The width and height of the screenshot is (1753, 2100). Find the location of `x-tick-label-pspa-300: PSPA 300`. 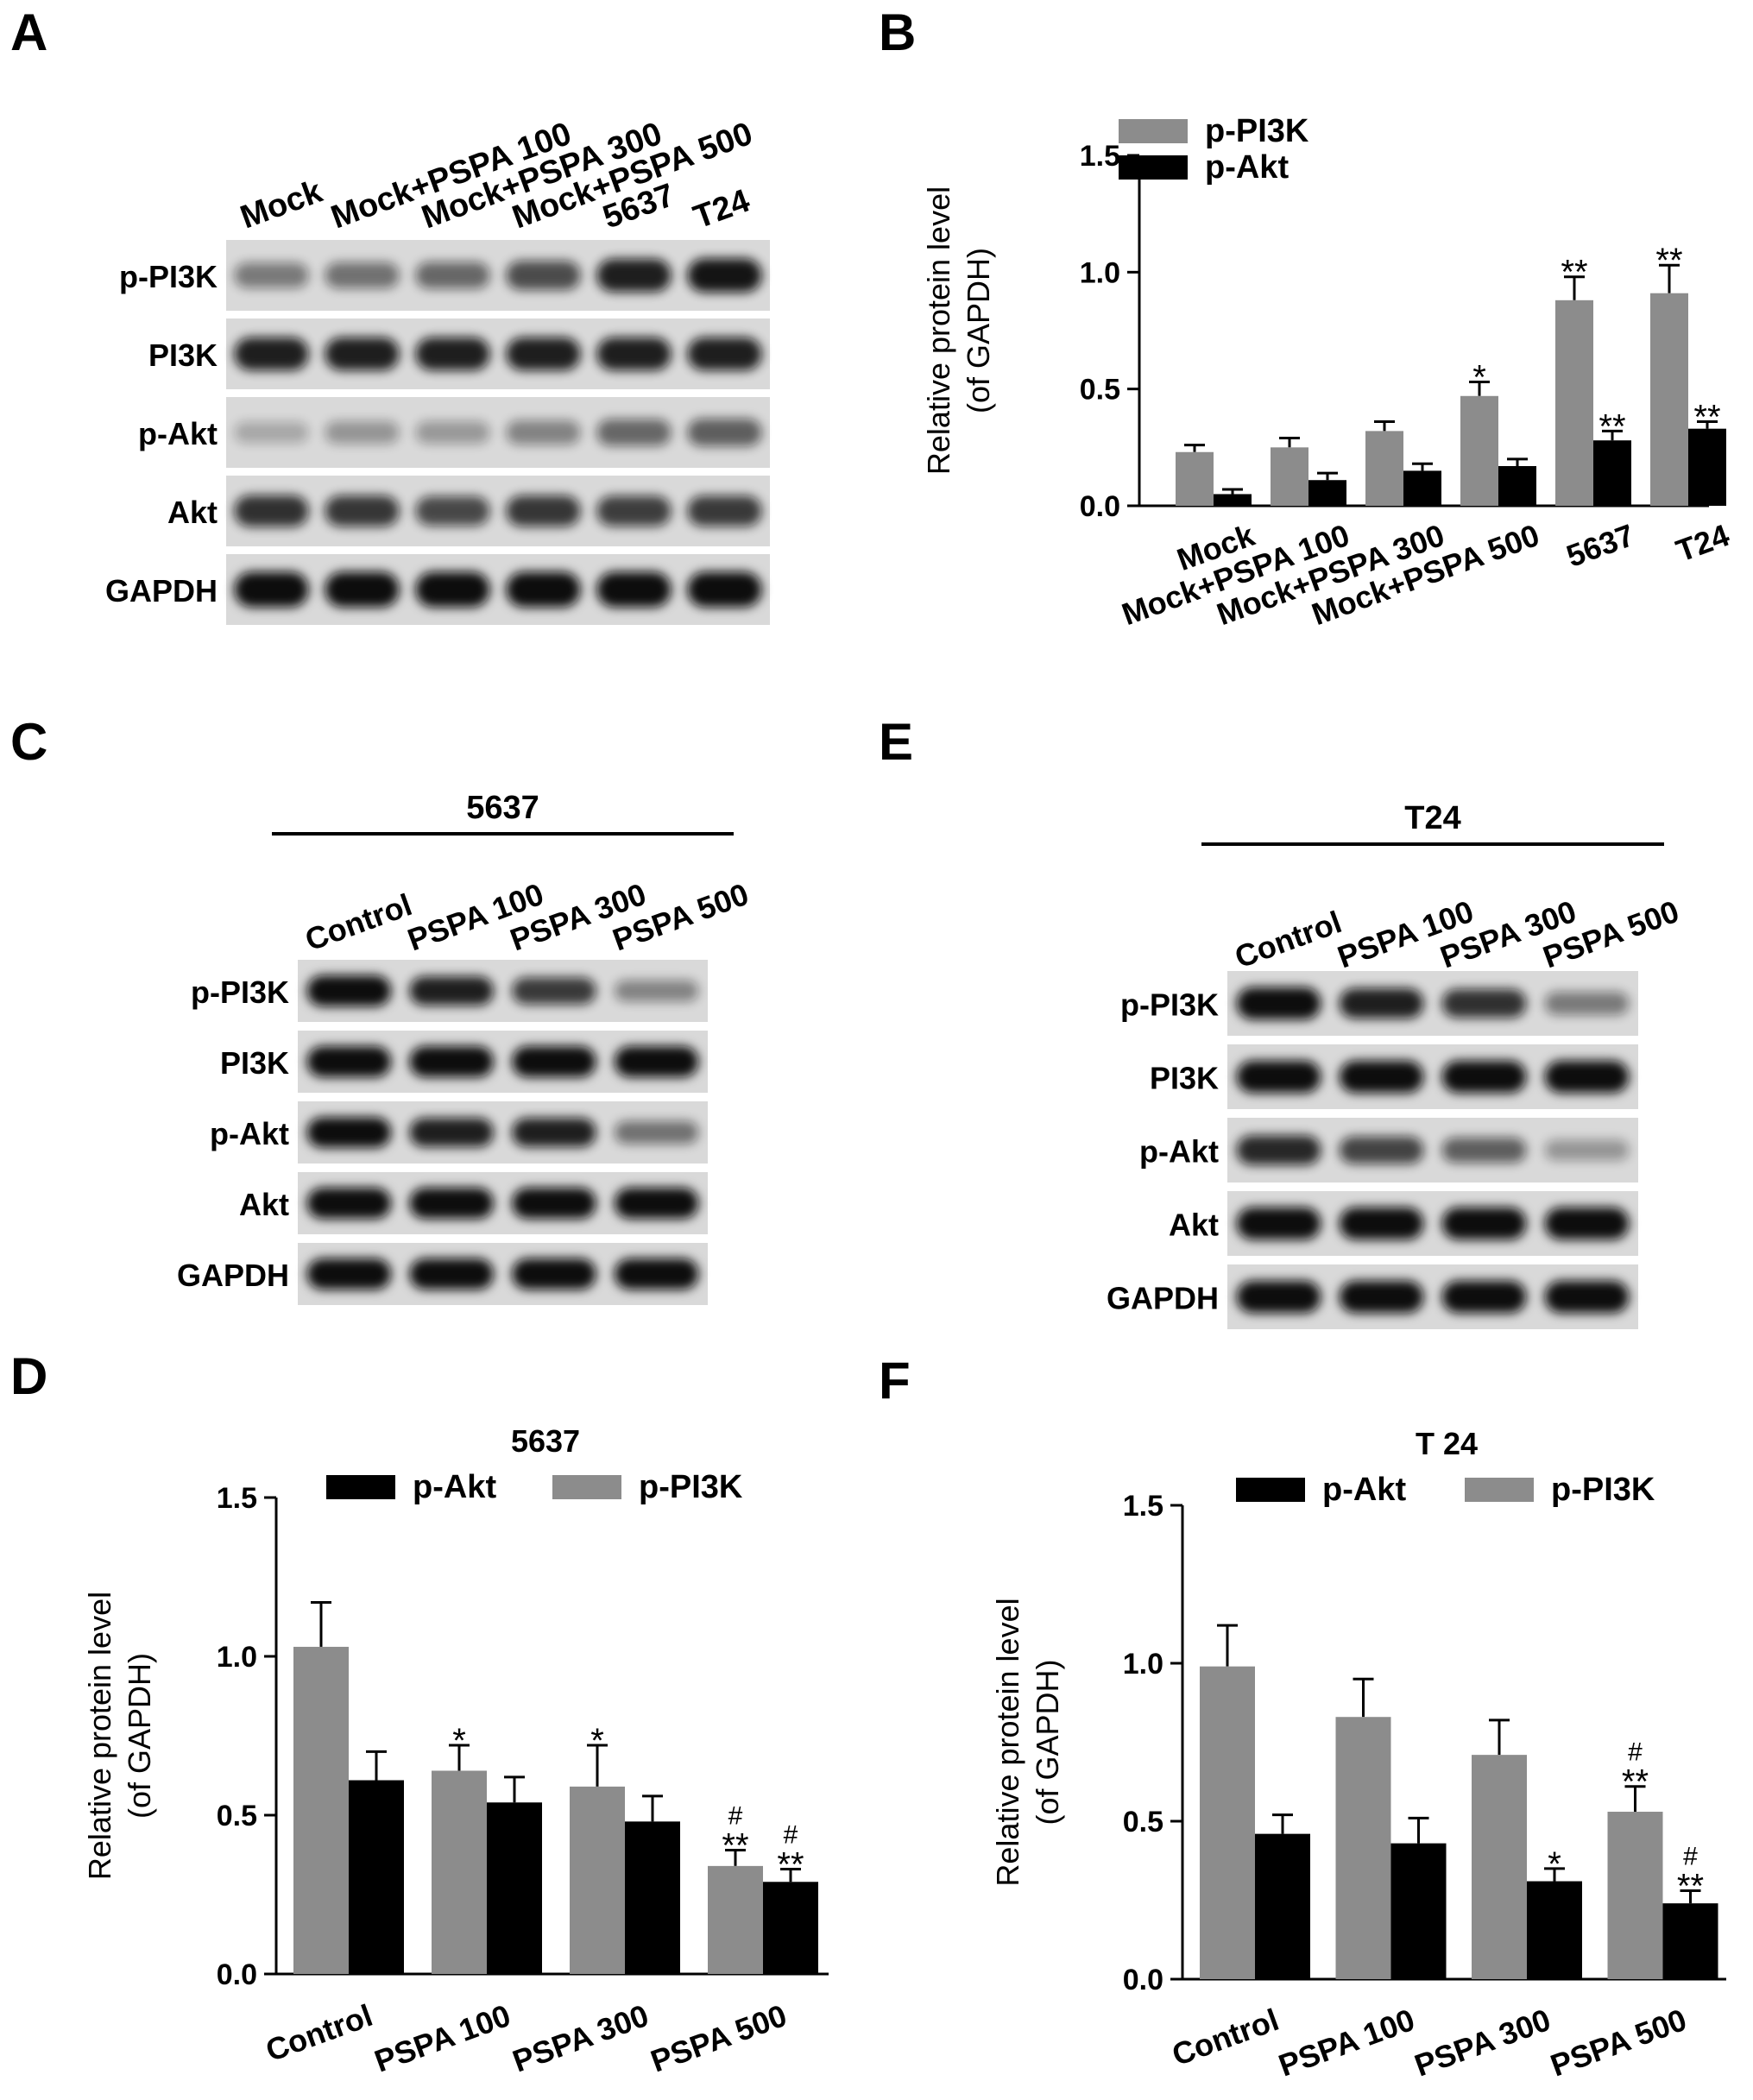

x-tick-label-pspa-300: PSPA 300 is located at coordinates (580, 2038).